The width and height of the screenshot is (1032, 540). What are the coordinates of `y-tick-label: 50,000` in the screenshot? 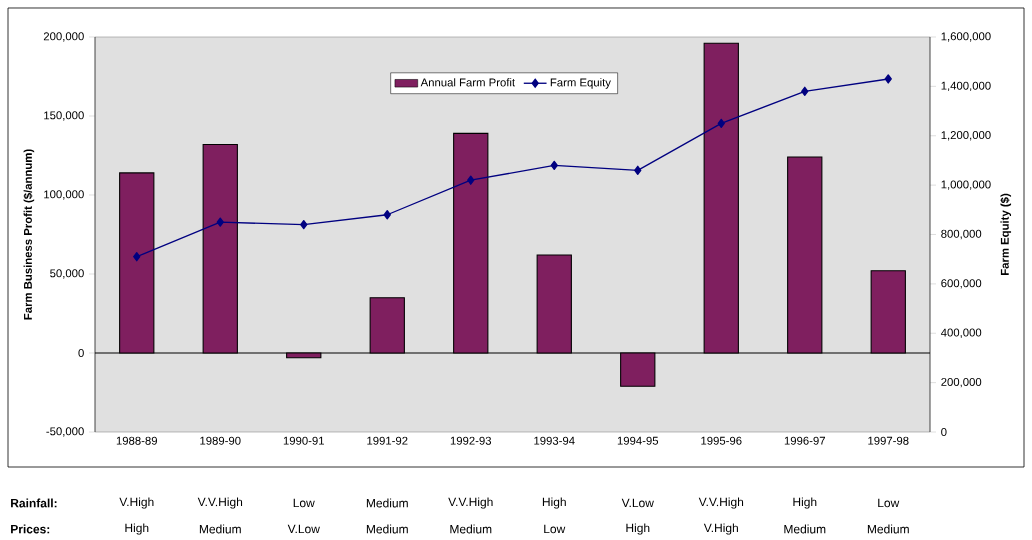 It's located at (67, 274).